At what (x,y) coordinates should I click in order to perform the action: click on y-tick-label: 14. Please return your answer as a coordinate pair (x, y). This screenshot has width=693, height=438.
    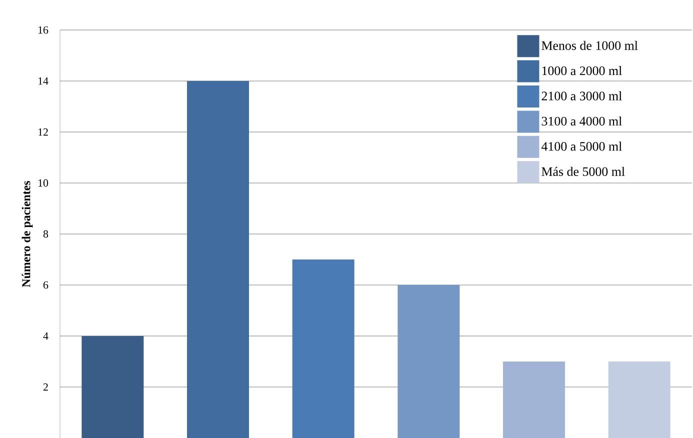
    Looking at the image, I should click on (43, 81).